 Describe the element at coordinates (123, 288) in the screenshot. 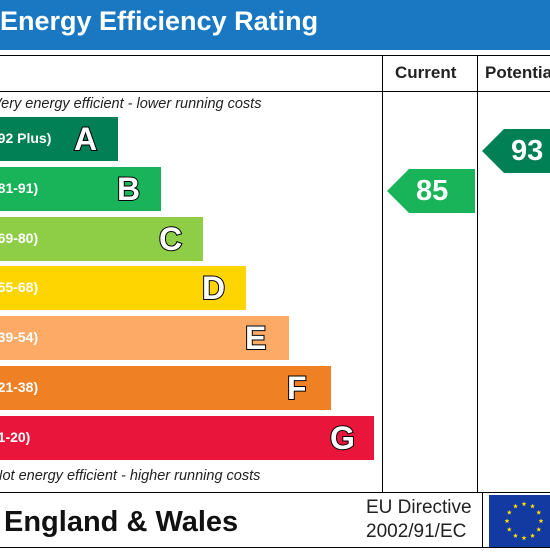

I see `band-d: (55-68) D` at that location.